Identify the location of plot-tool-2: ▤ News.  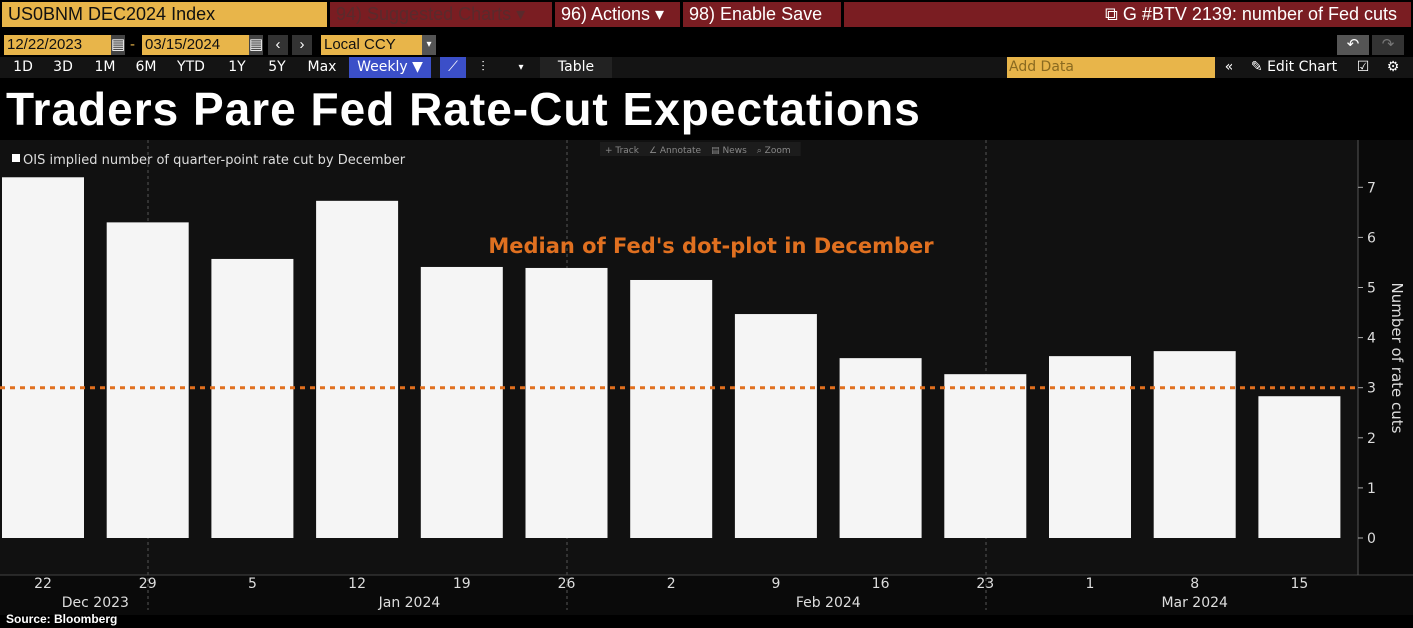
(729, 151).